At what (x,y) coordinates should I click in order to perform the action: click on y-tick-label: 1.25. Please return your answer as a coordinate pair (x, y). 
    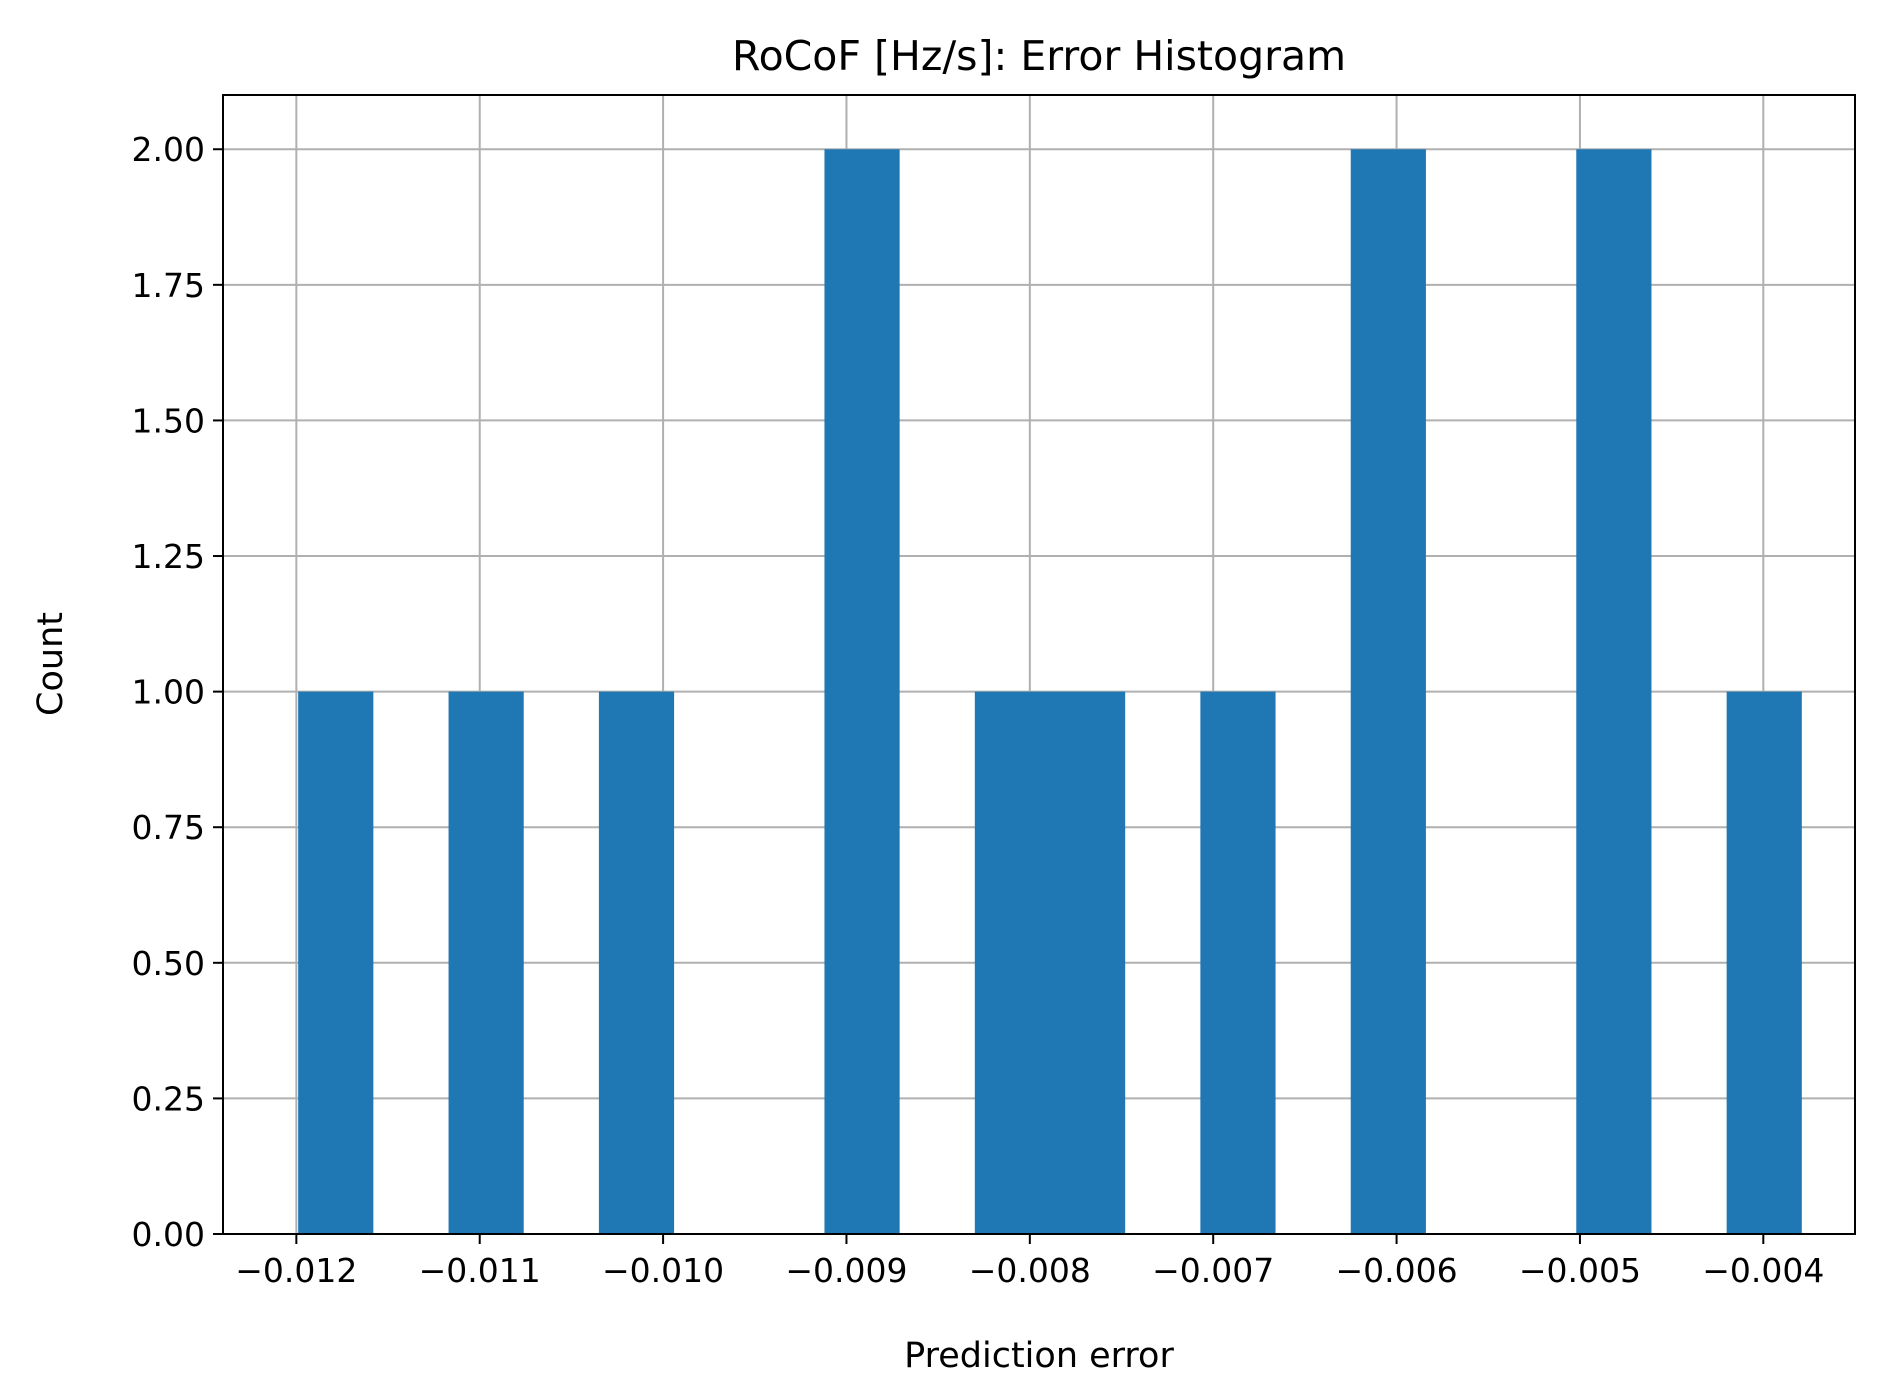
    Looking at the image, I should click on (168, 556).